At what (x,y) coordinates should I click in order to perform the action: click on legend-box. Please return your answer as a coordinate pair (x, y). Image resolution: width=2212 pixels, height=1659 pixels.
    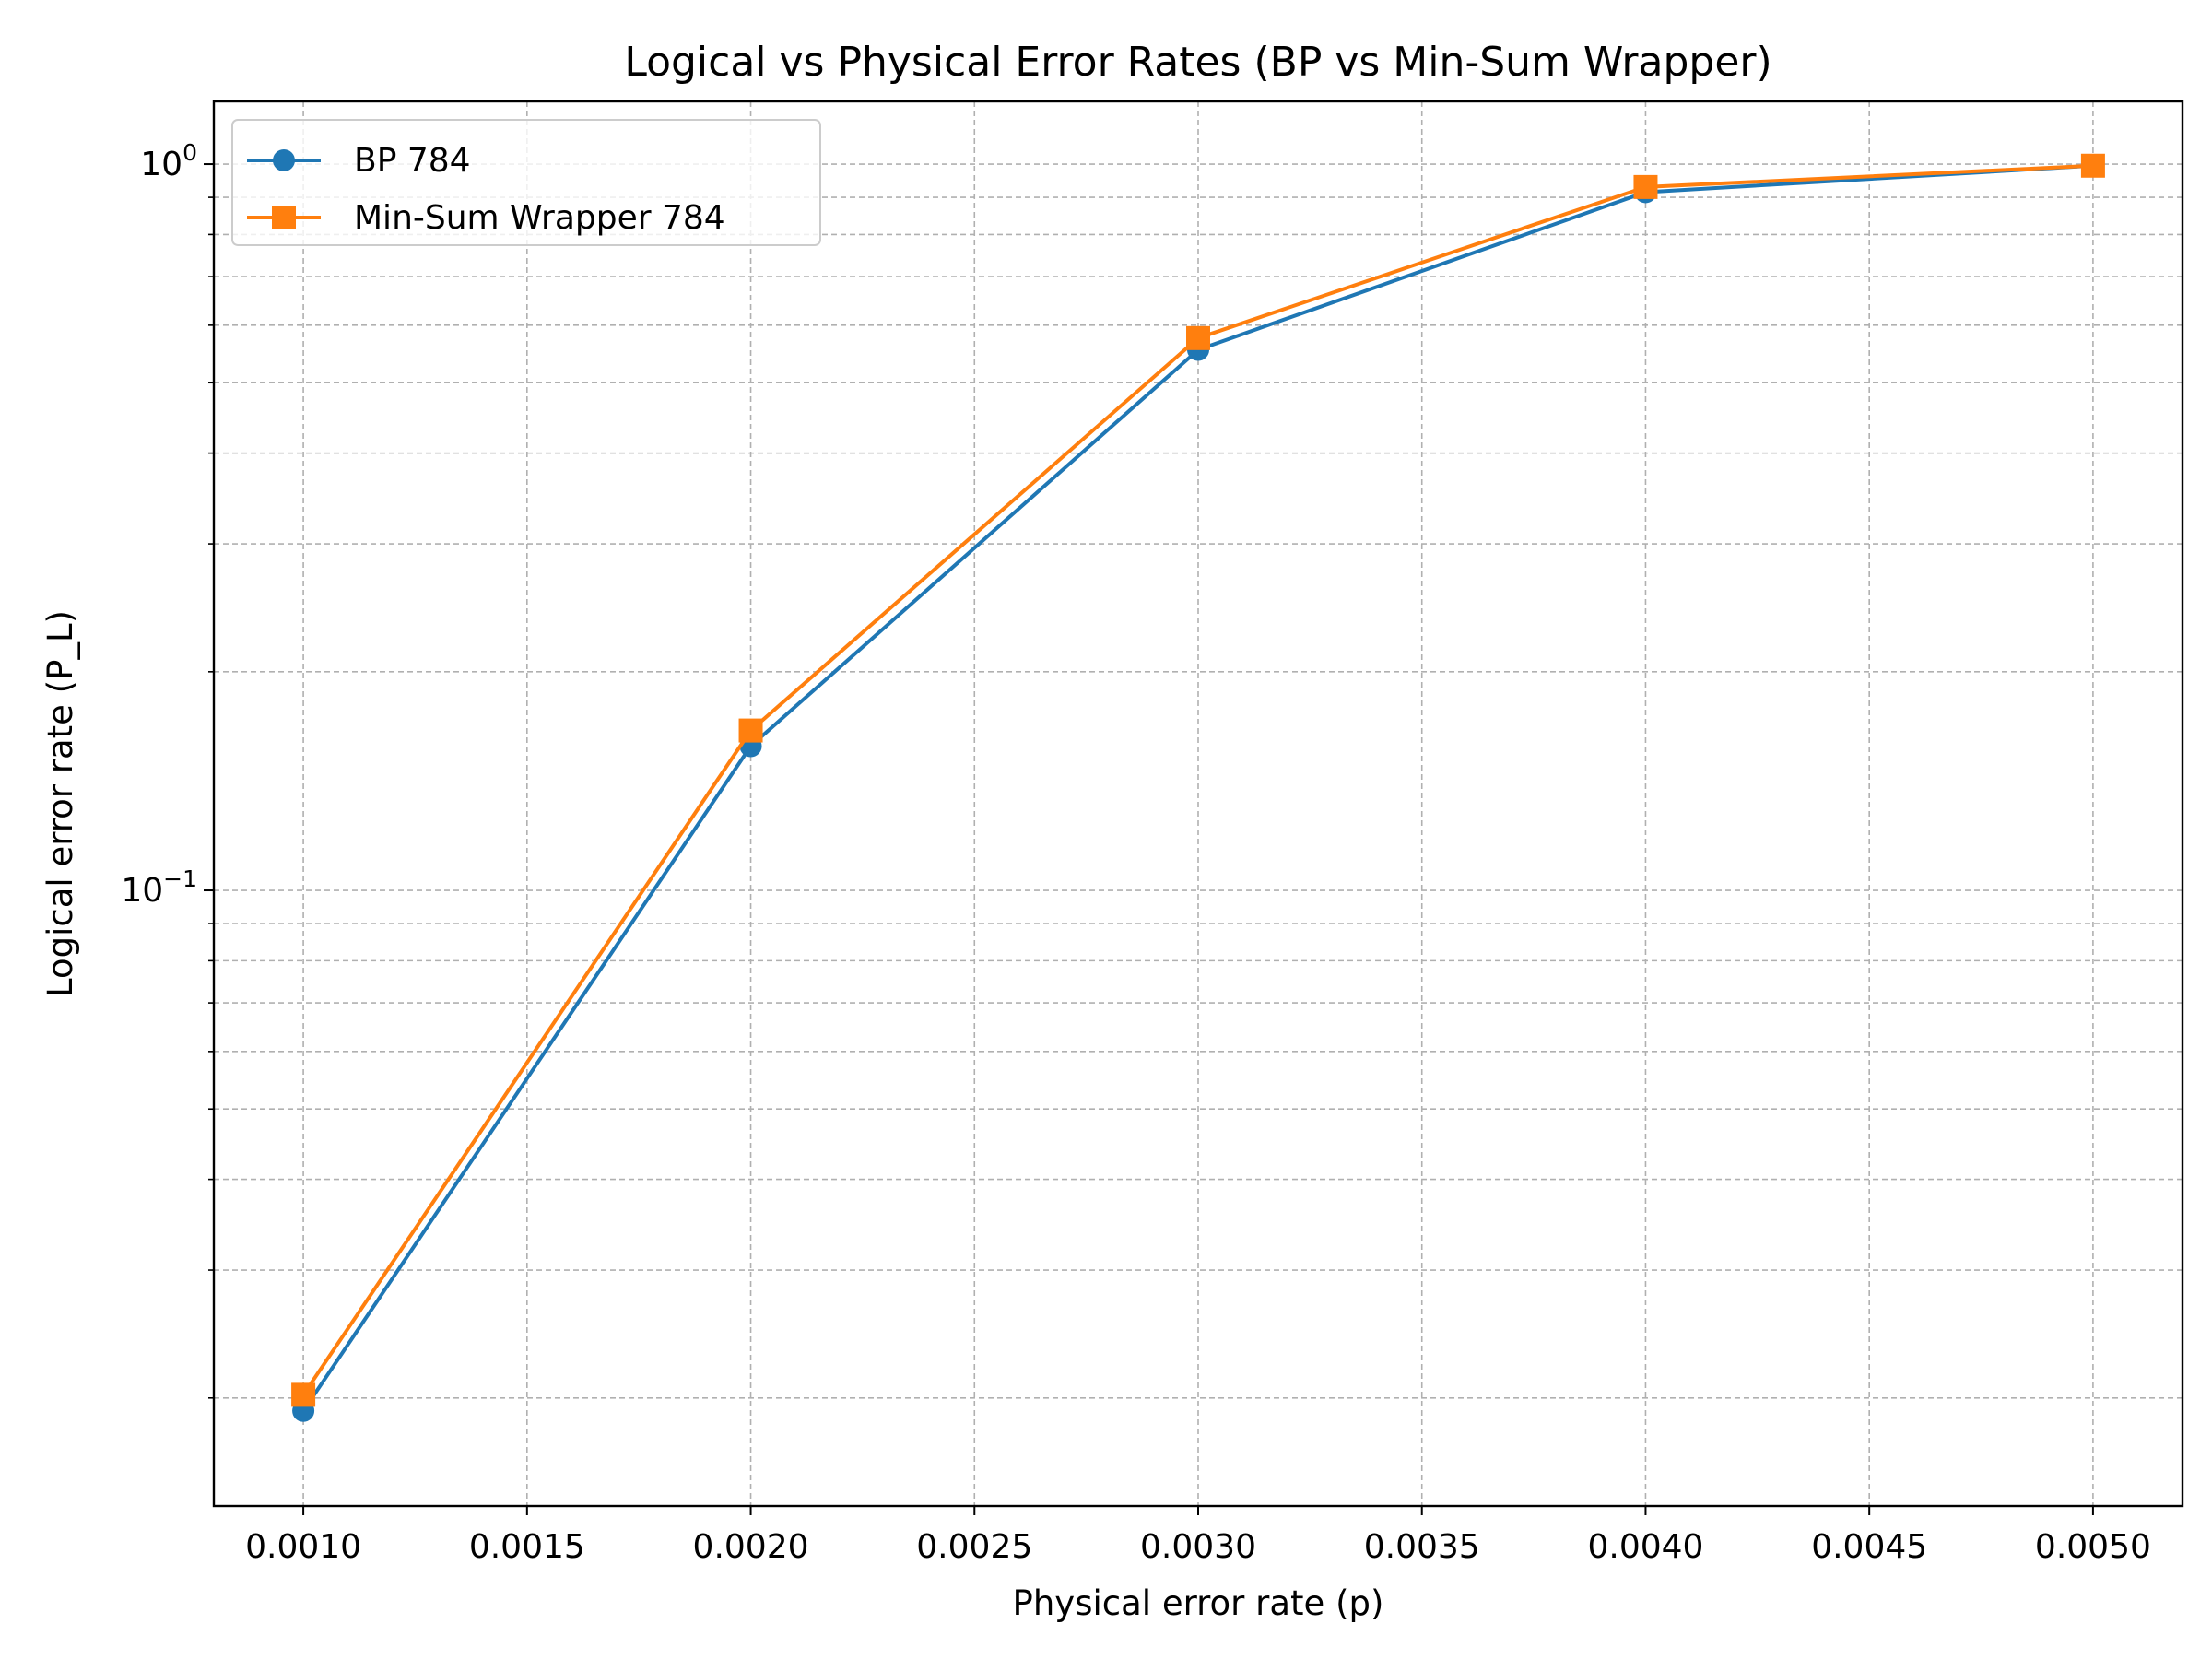
    Looking at the image, I should click on (526, 182).